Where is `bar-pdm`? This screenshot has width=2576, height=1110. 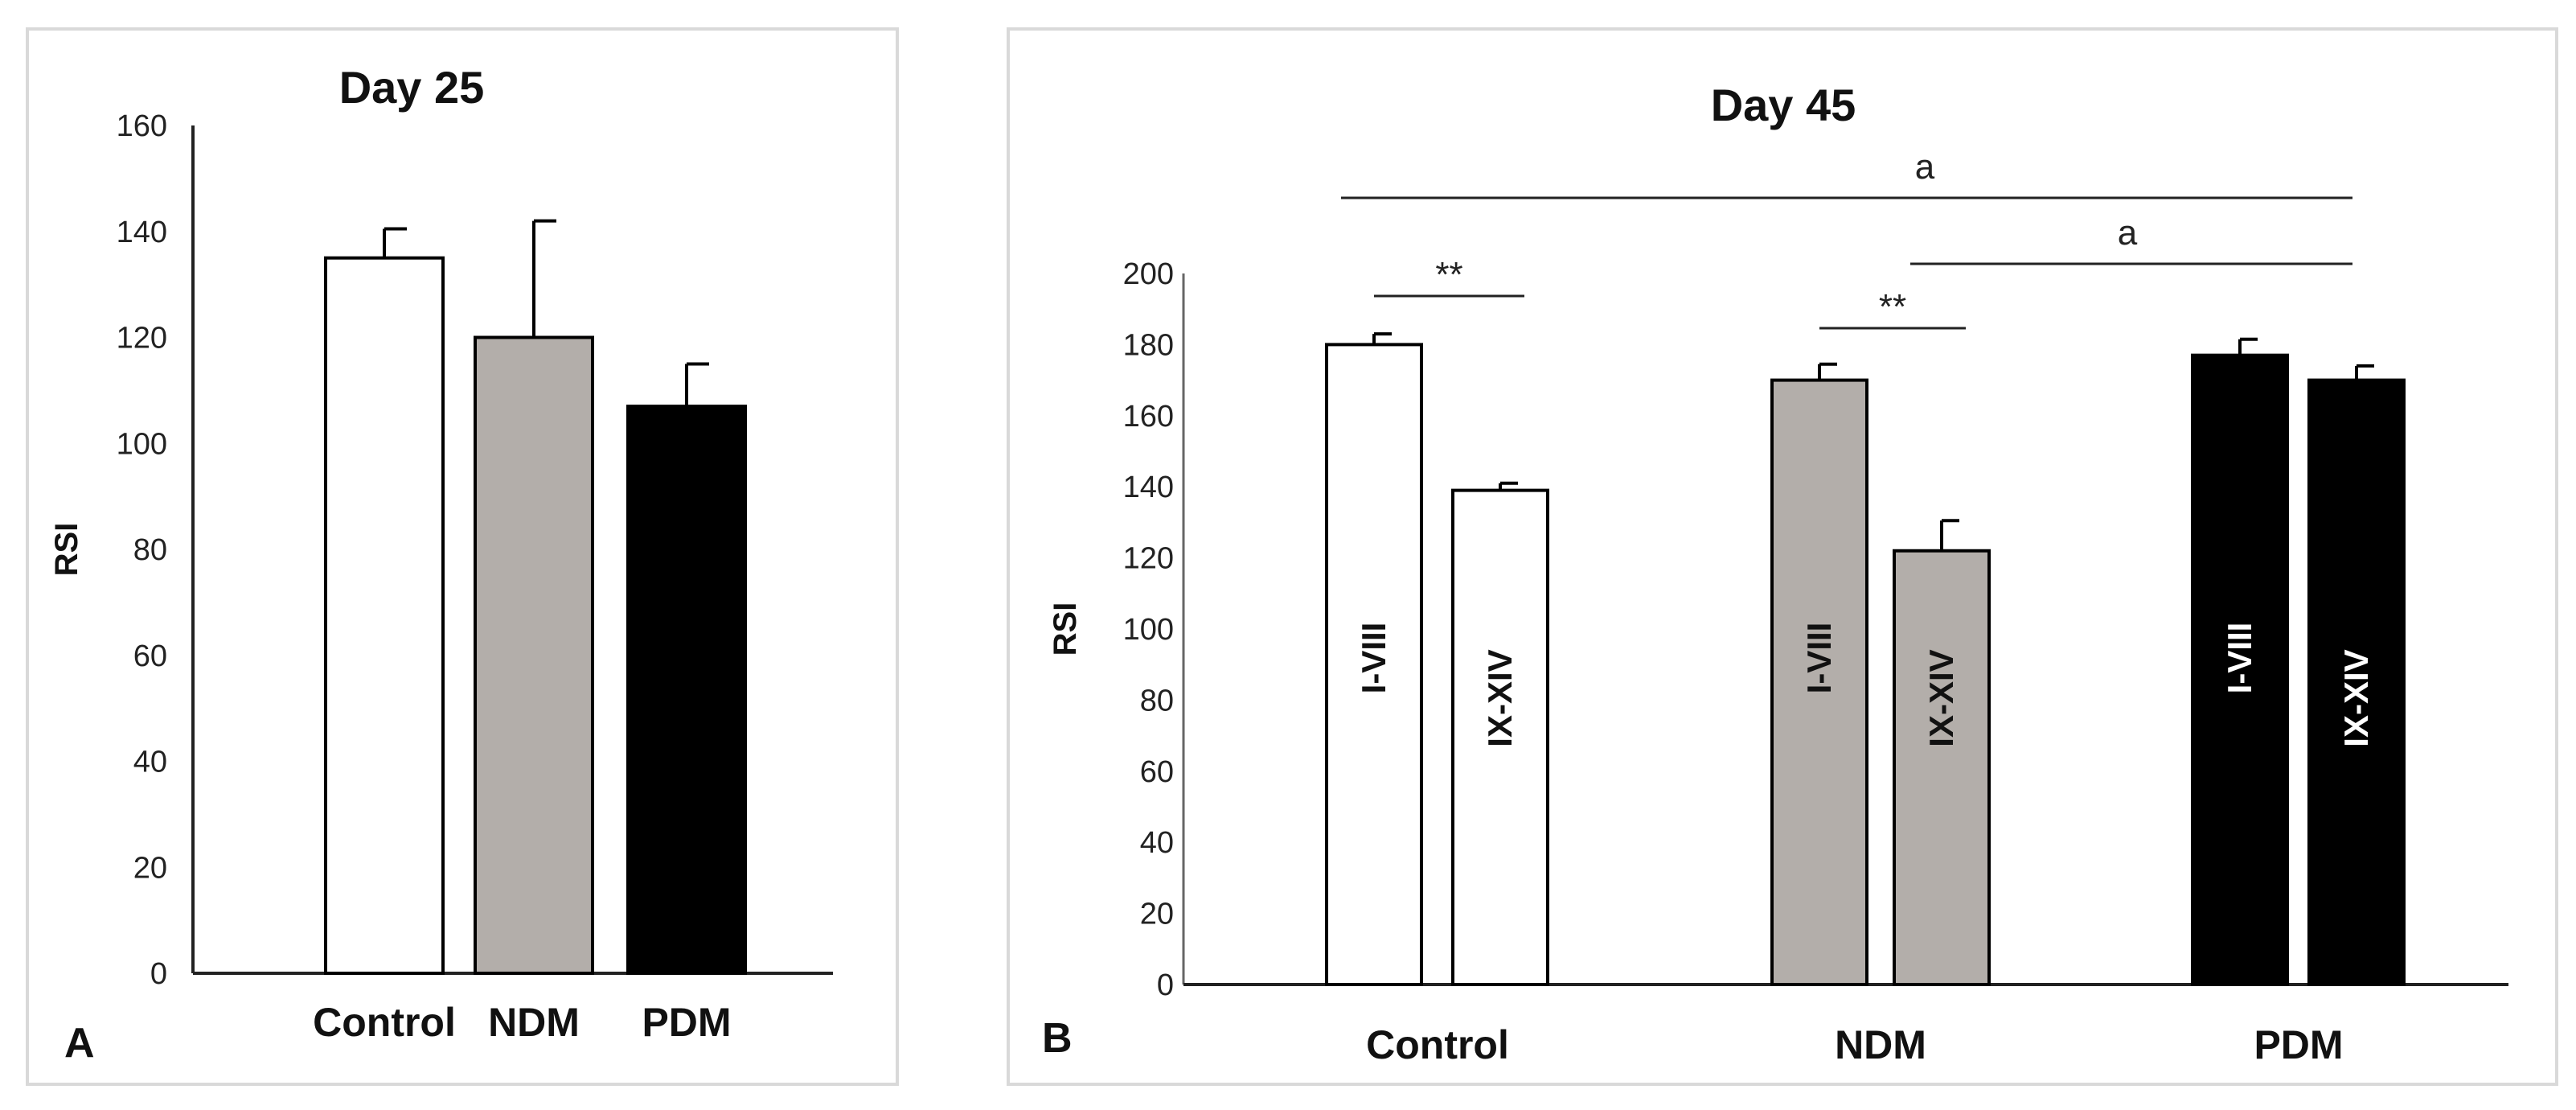
bar-pdm is located at coordinates (686, 690).